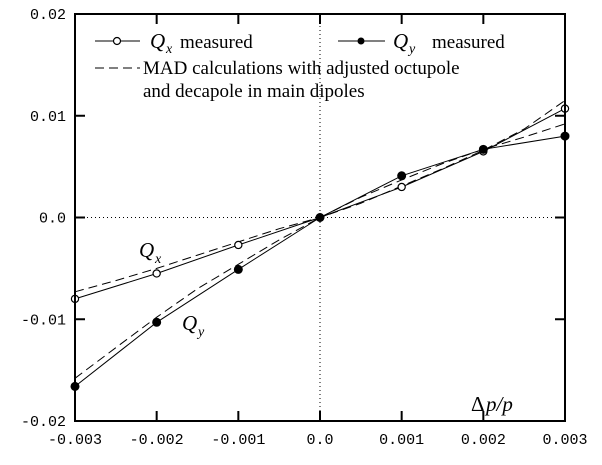 Image resolution: width=602 pixels, height=465 pixels. What do you see at coordinates (238, 440) in the screenshot?
I see `x-tick-label: -0.001` at bounding box center [238, 440].